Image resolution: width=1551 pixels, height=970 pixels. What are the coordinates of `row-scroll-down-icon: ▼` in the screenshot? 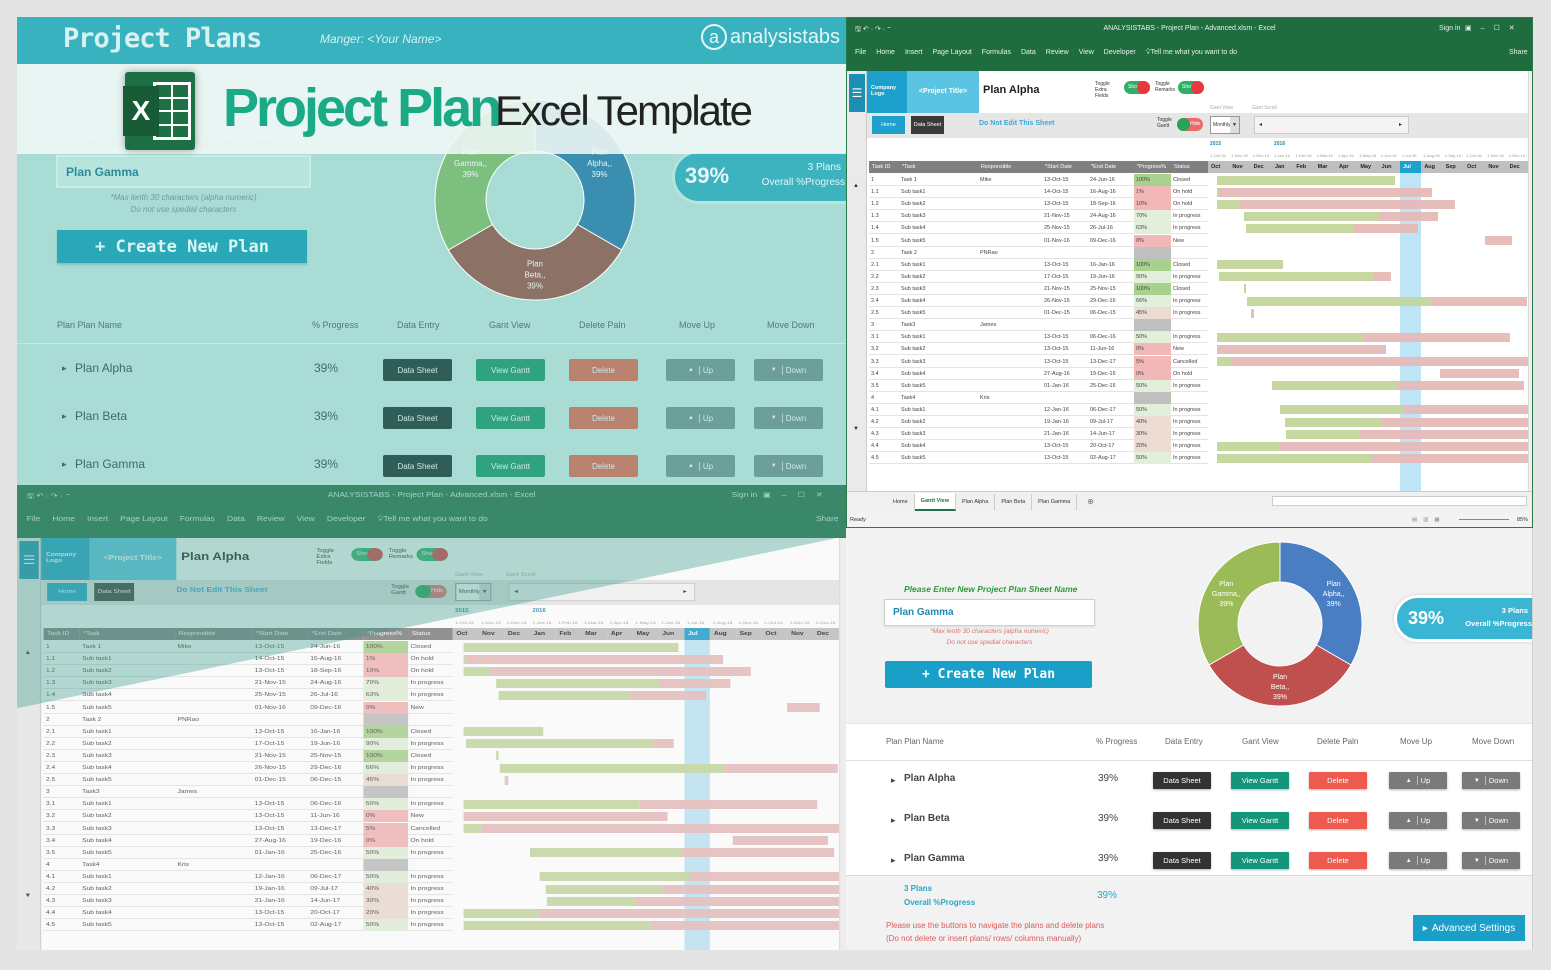 It's located at (28, 896).